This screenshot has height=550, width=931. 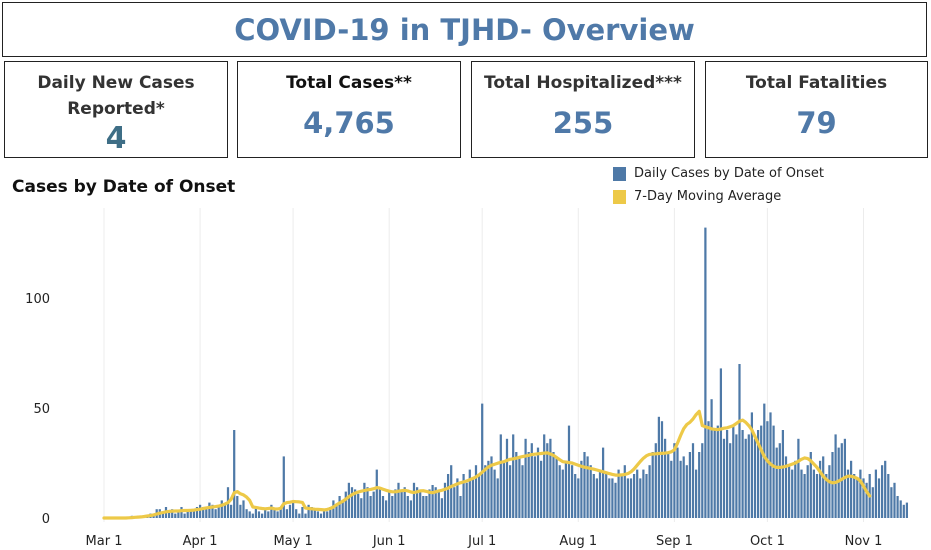 What do you see at coordinates (674, 541) in the screenshot?
I see `x-tick-label: Sep 1` at bounding box center [674, 541].